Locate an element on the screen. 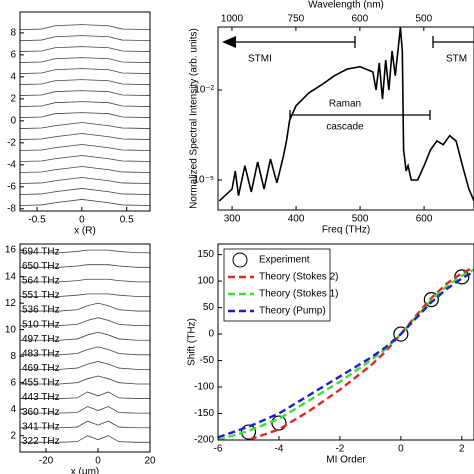 Image resolution: width=474 pixels, height=474 pixels. annotation: Raman is located at coordinates (345, 104).